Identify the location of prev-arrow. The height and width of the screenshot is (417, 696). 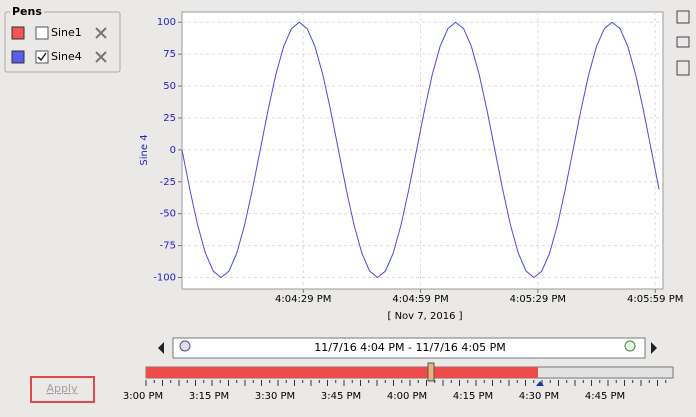
(161, 348).